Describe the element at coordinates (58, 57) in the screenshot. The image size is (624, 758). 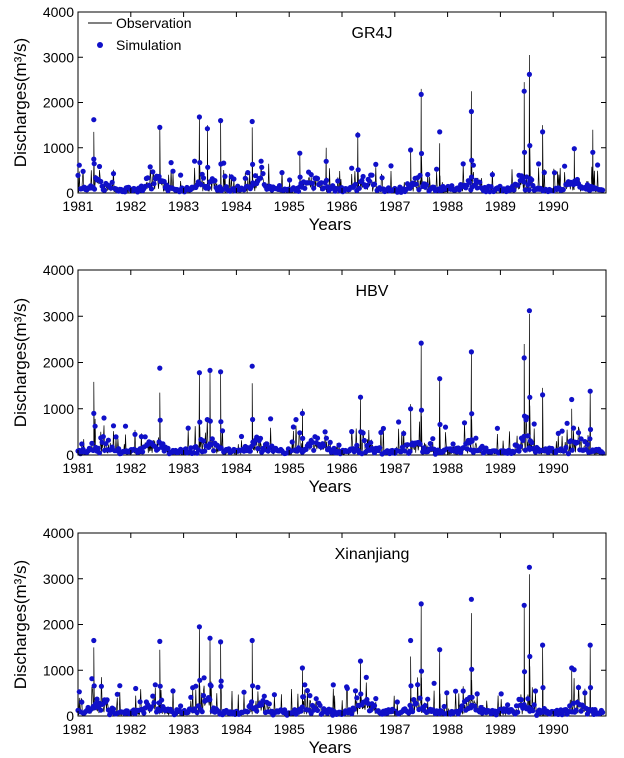
I see `y-tick-label: 3000` at that location.